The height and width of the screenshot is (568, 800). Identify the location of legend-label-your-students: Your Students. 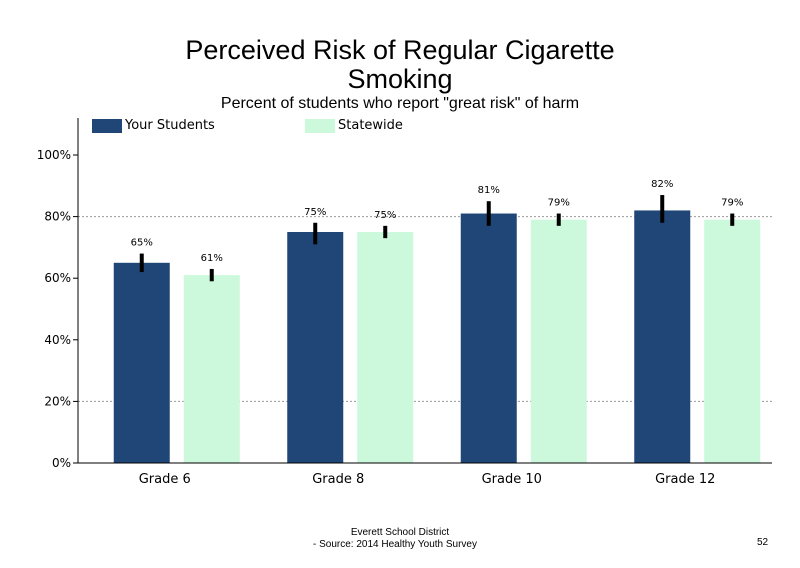
(170, 125).